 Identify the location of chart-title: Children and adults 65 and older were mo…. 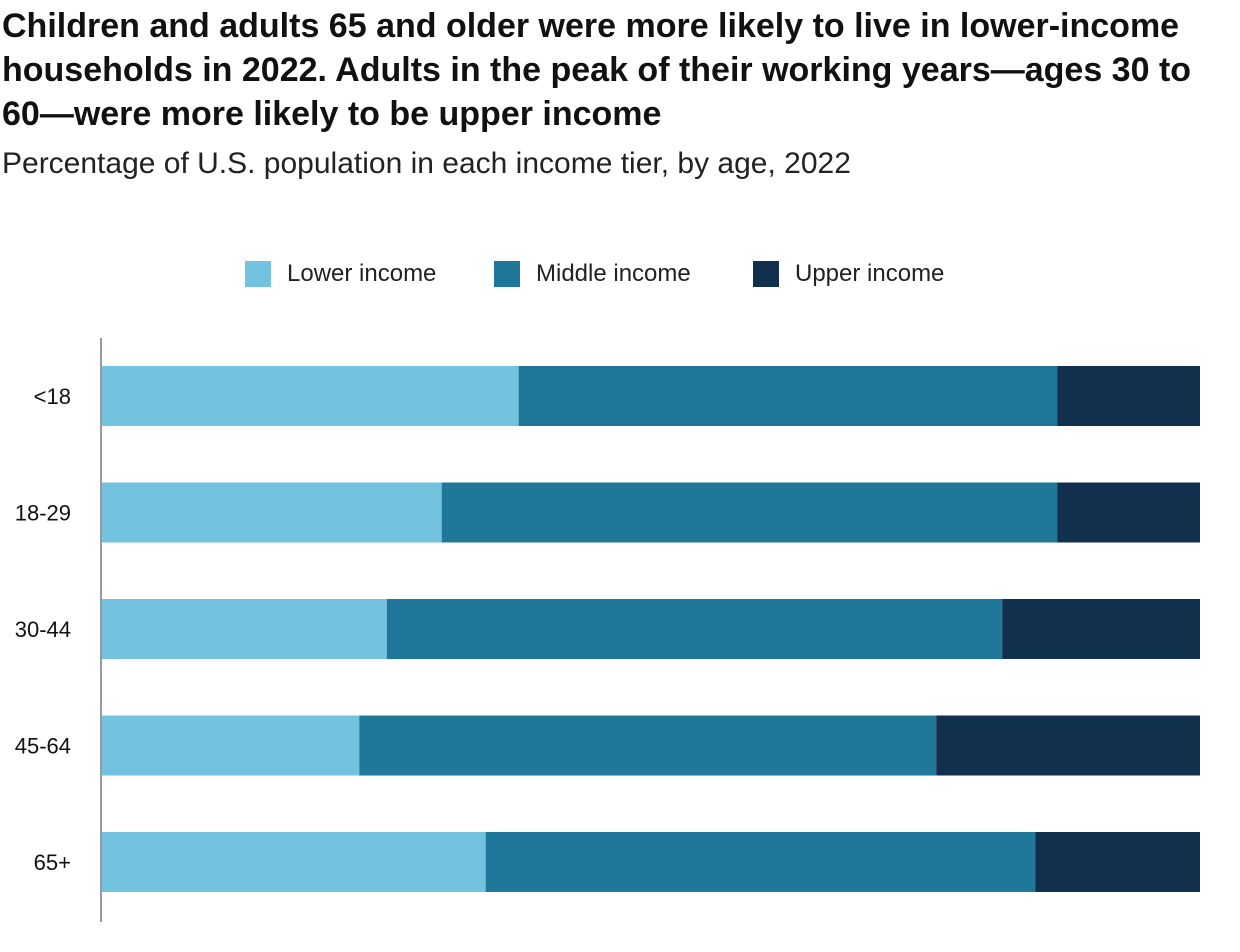
(597, 70).